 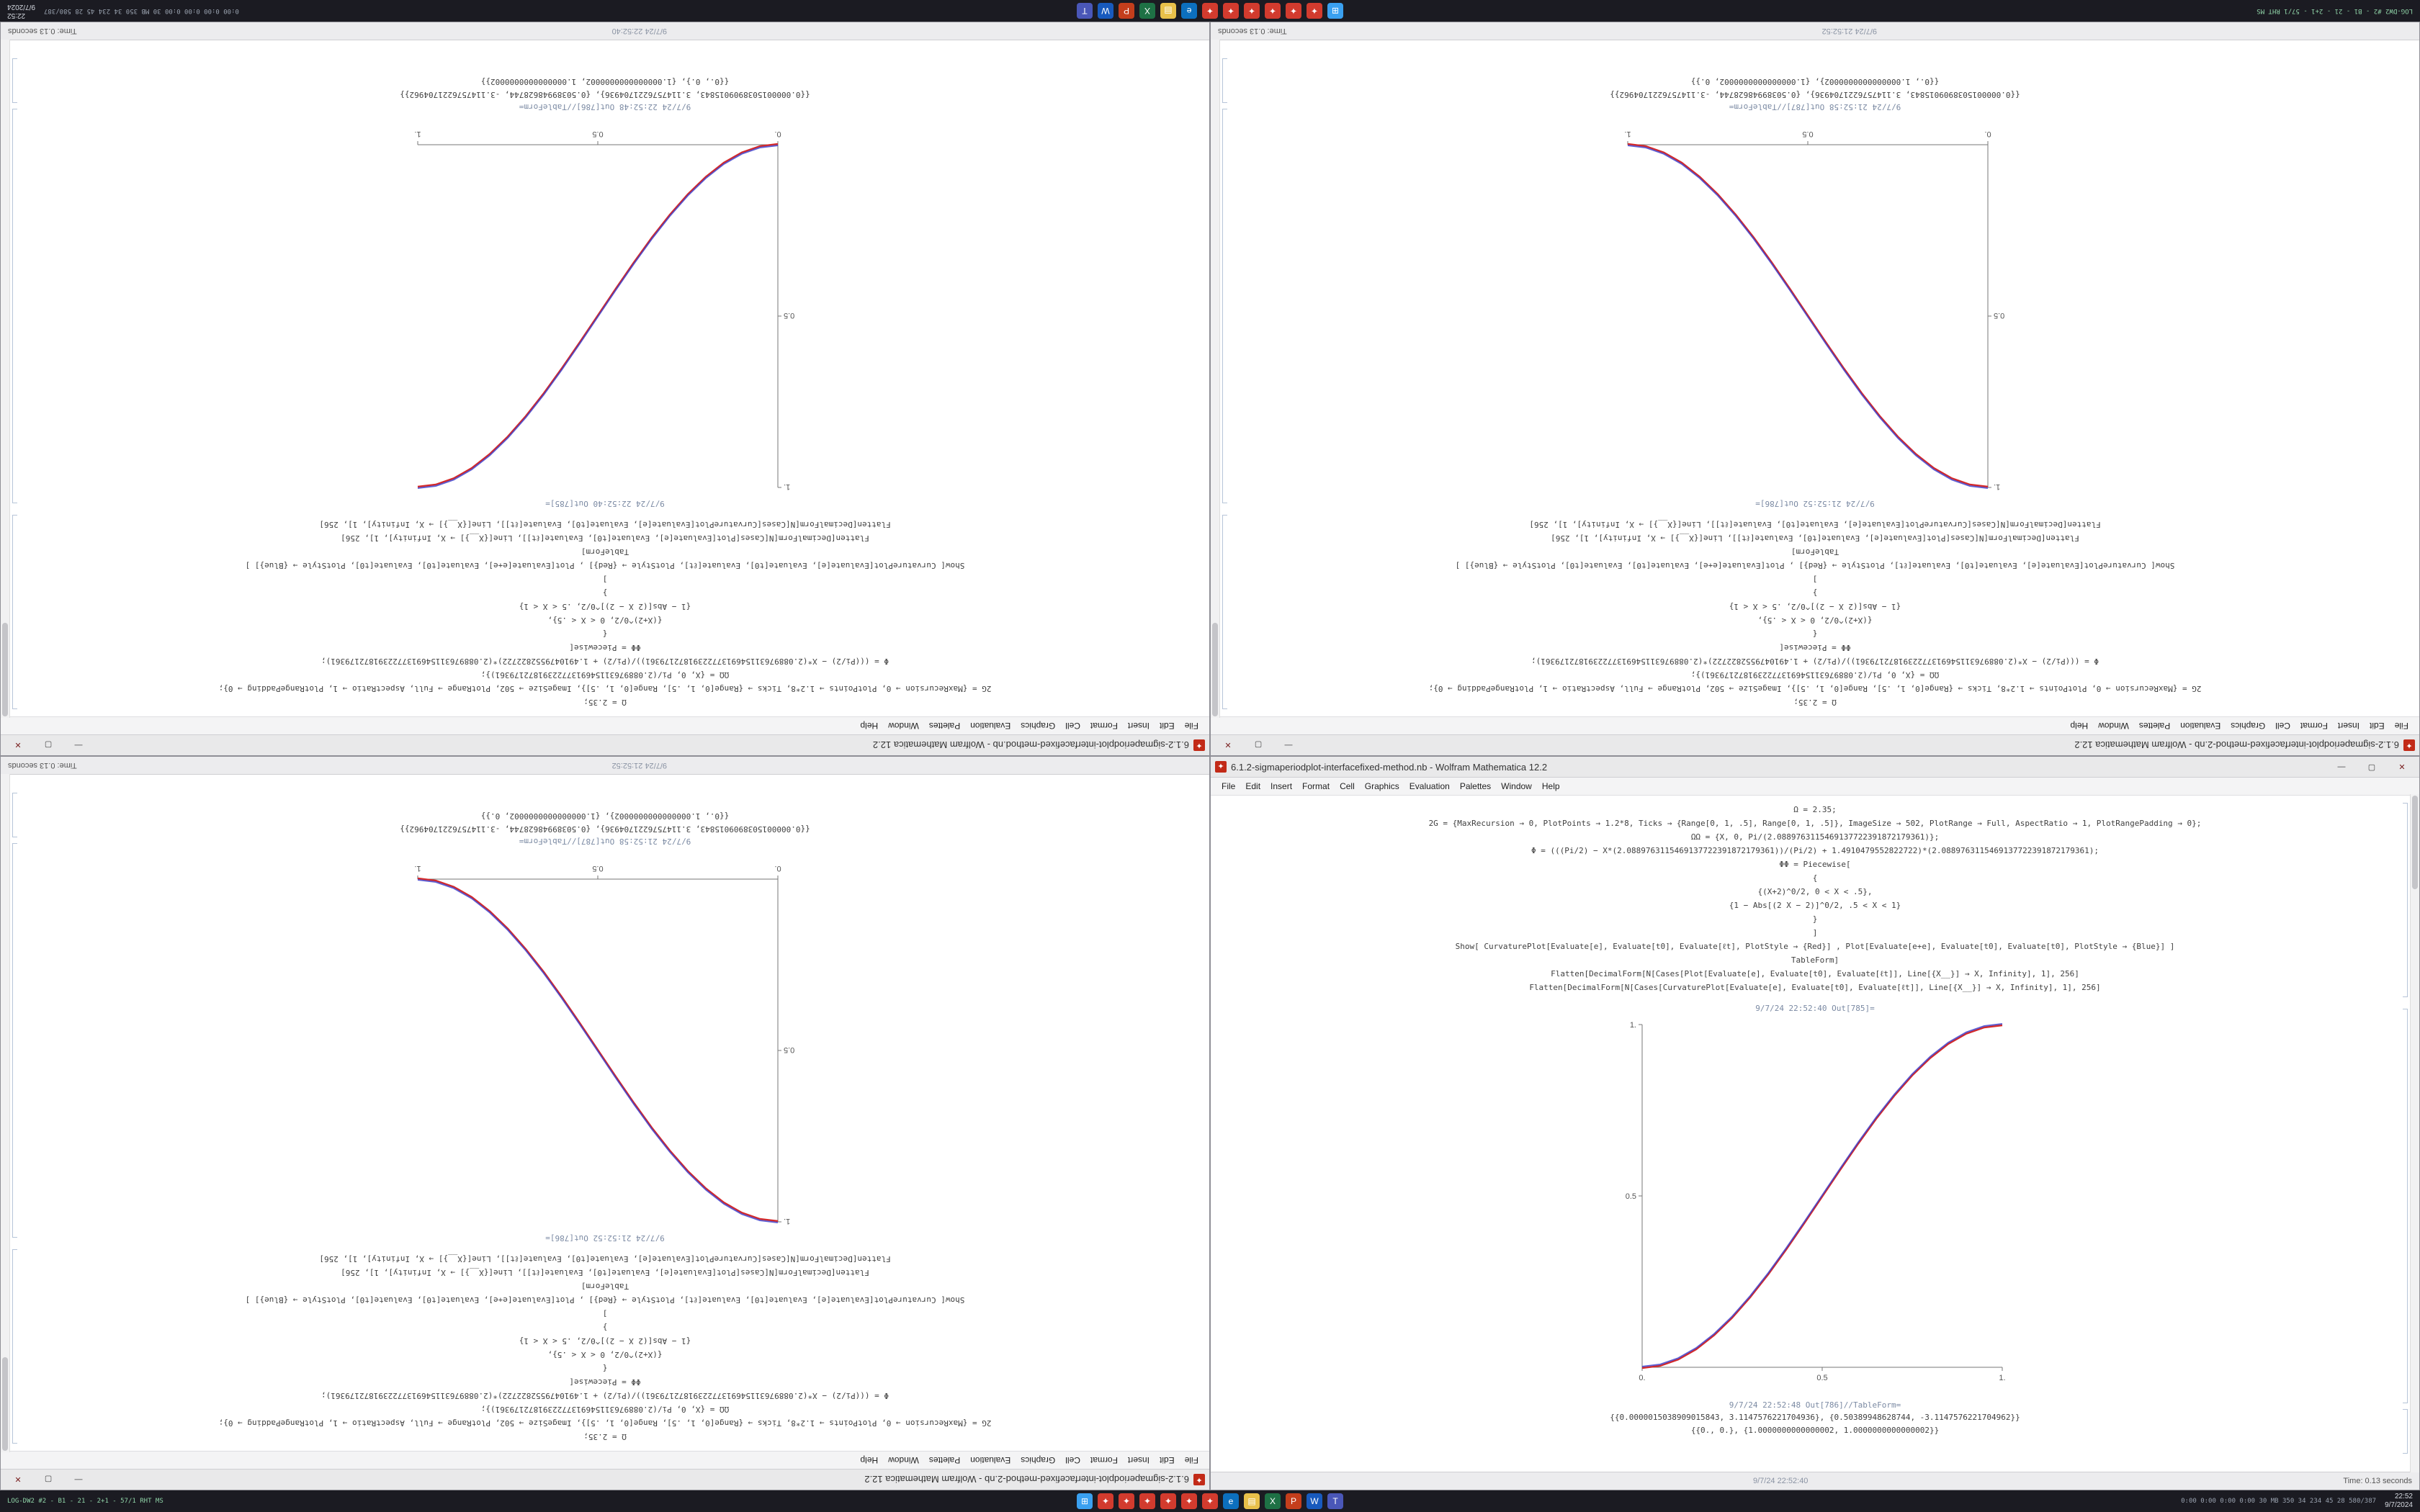 What do you see at coordinates (1273, 1501) in the screenshot?
I see `excel-icon: X` at bounding box center [1273, 1501].